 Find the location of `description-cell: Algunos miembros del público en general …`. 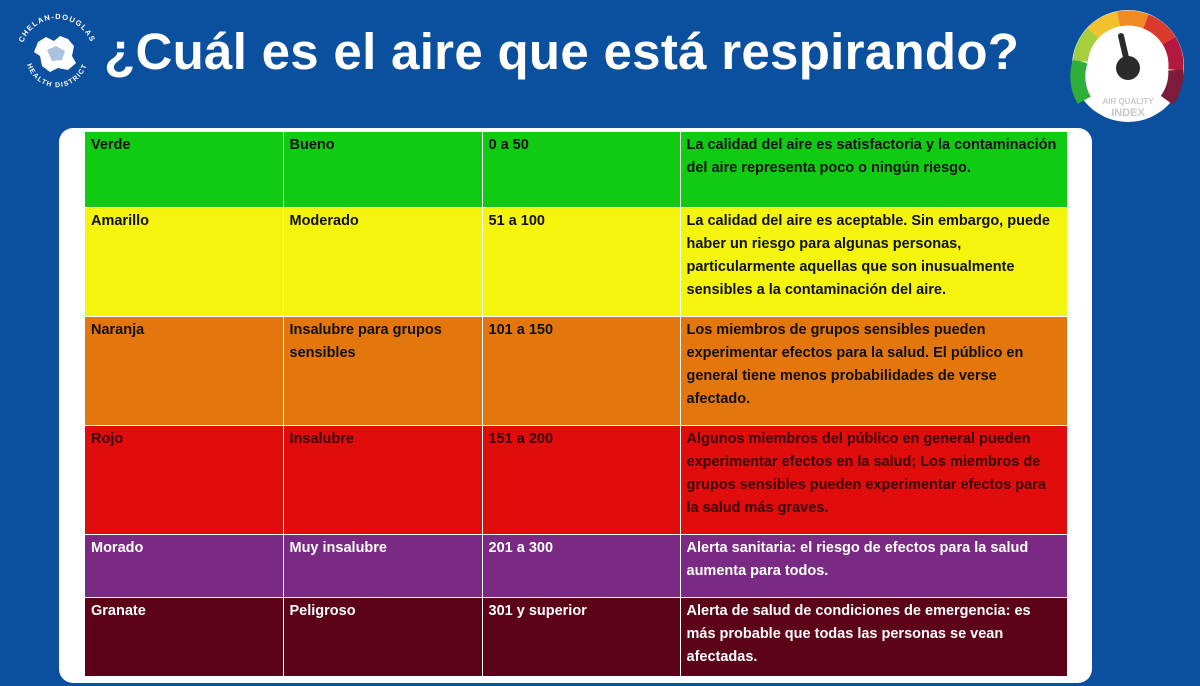

description-cell: Algunos miembros del público en general … is located at coordinates (873, 480).